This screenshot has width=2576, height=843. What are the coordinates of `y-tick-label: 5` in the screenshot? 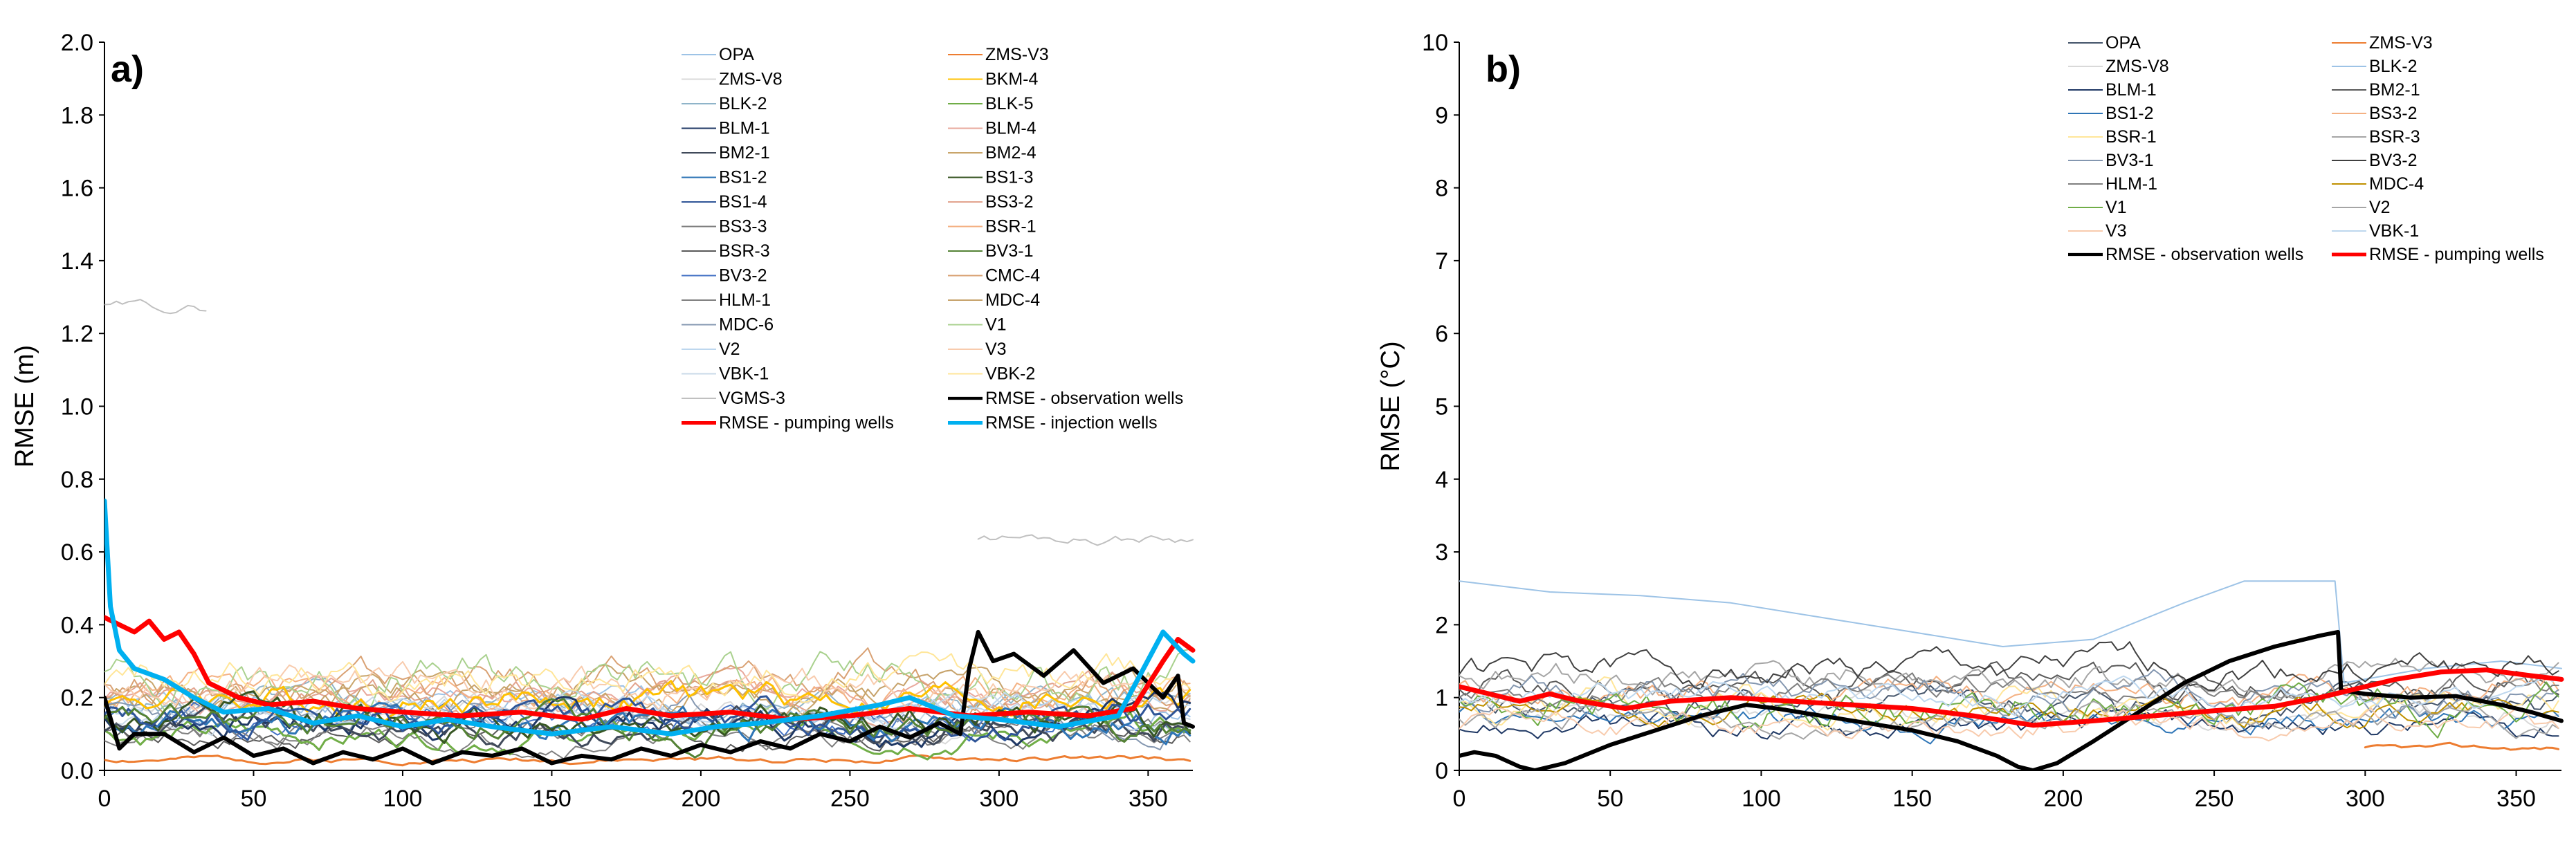 It's located at (1441, 407).